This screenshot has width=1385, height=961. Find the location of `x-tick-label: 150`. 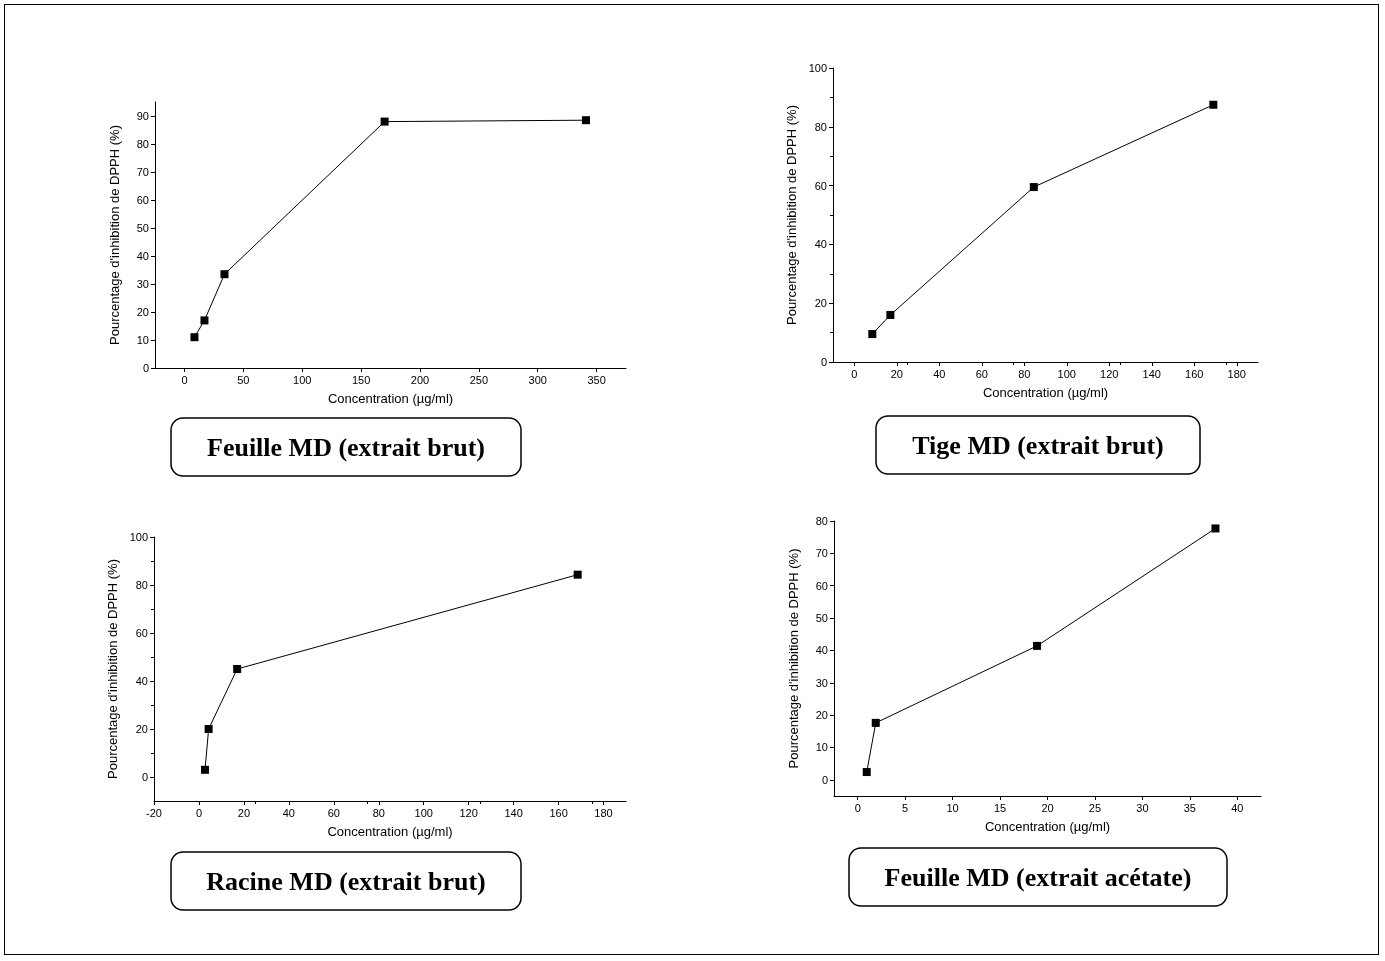

x-tick-label: 150 is located at coordinates (361, 379).